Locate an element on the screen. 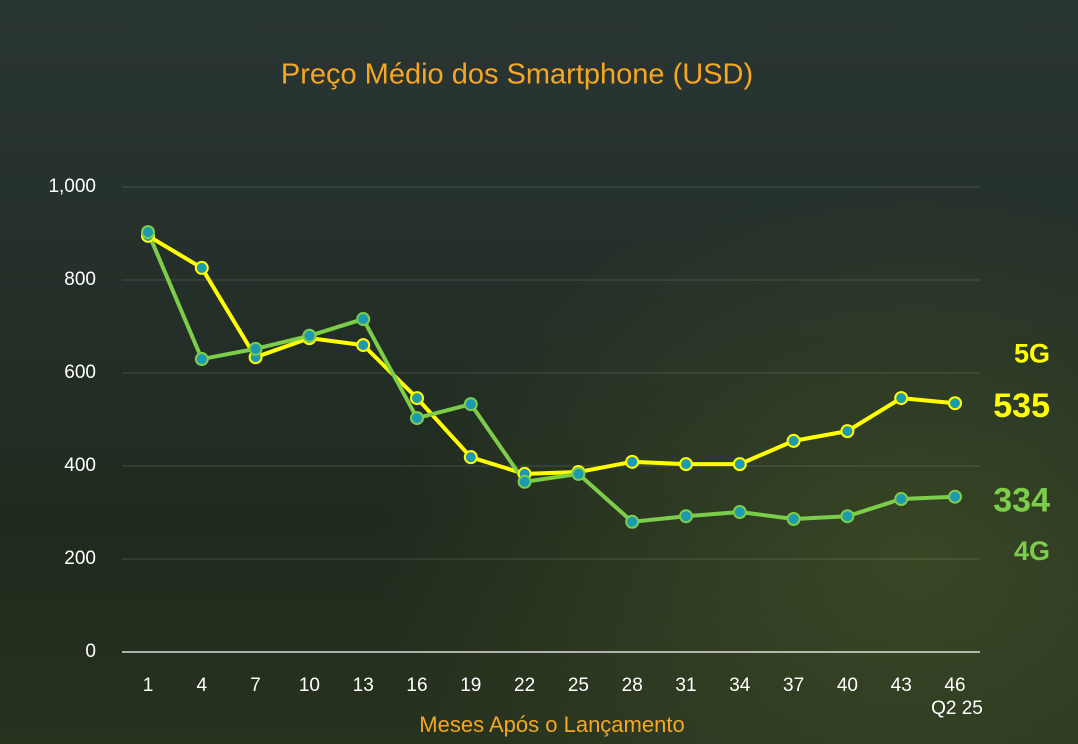 The width and height of the screenshot is (1078, 744). end-value-label: 334 is located at coordinates (1021, 501).